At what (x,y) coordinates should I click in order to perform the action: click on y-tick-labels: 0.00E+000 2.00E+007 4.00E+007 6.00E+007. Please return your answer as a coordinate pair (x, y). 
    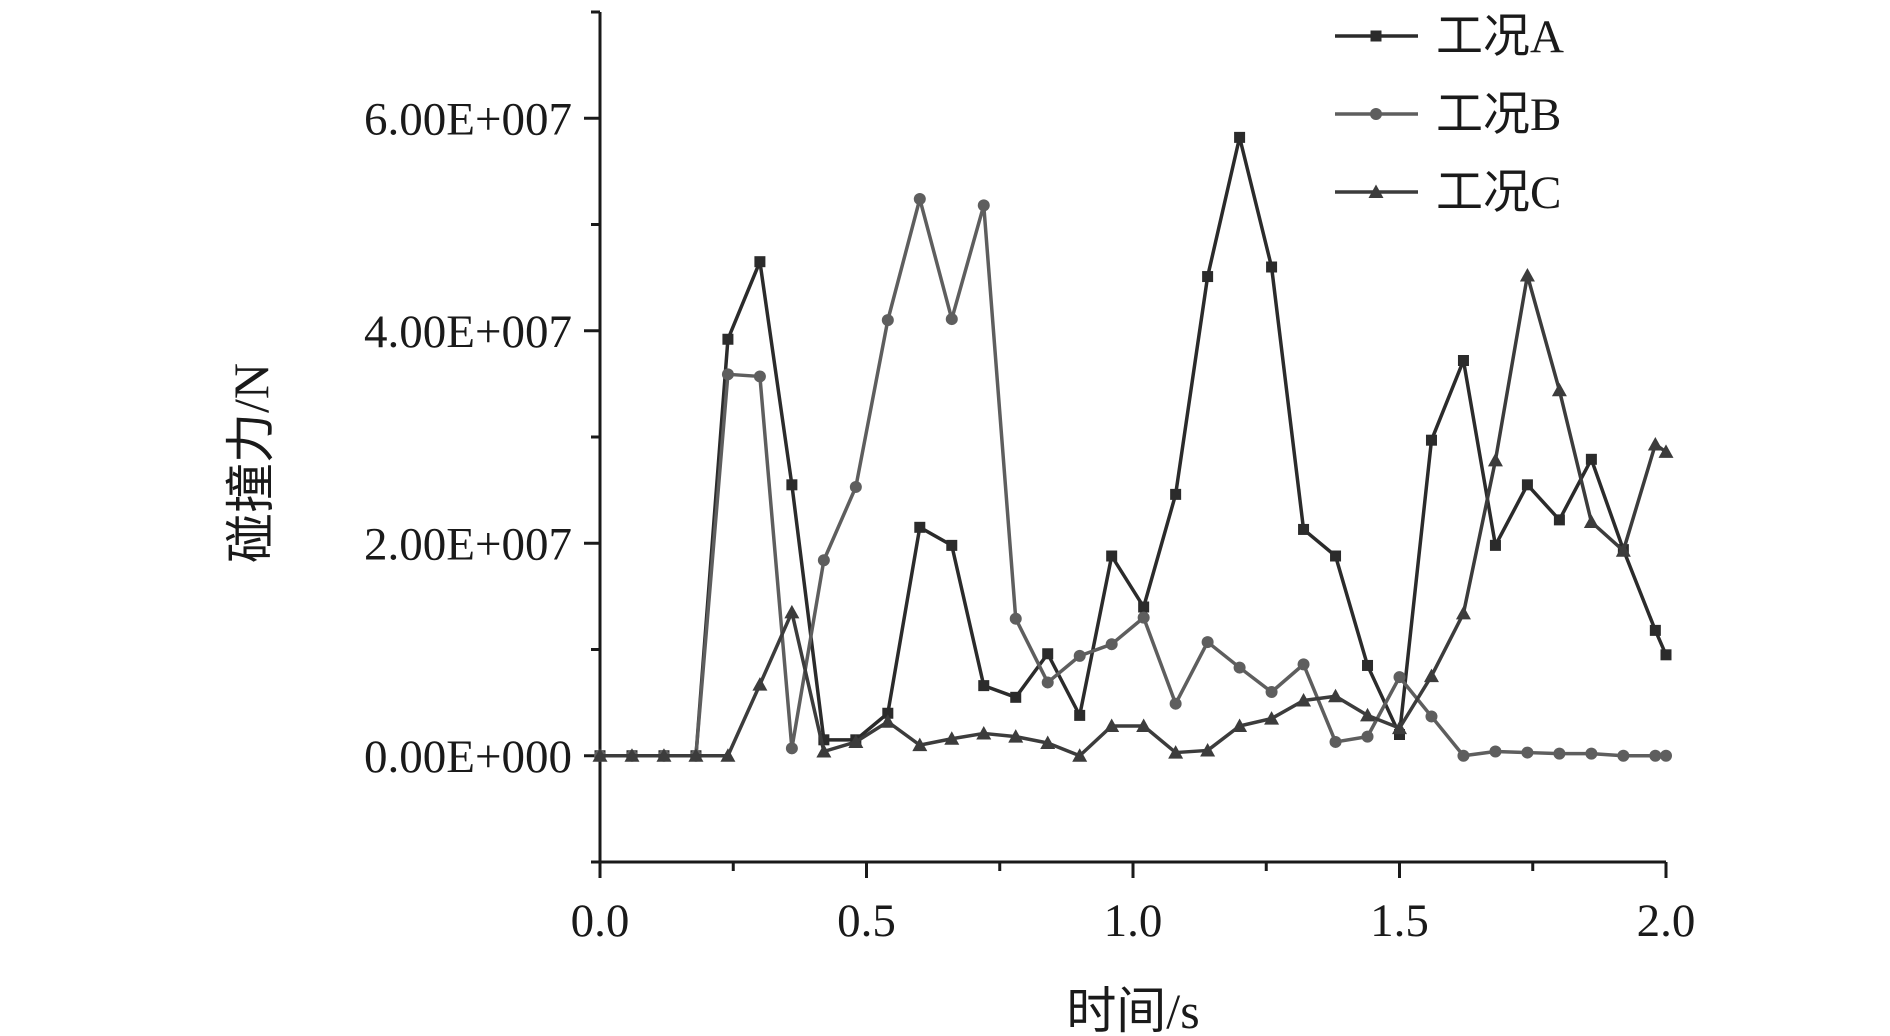
    Looking at the image, I should click on (468, 438).